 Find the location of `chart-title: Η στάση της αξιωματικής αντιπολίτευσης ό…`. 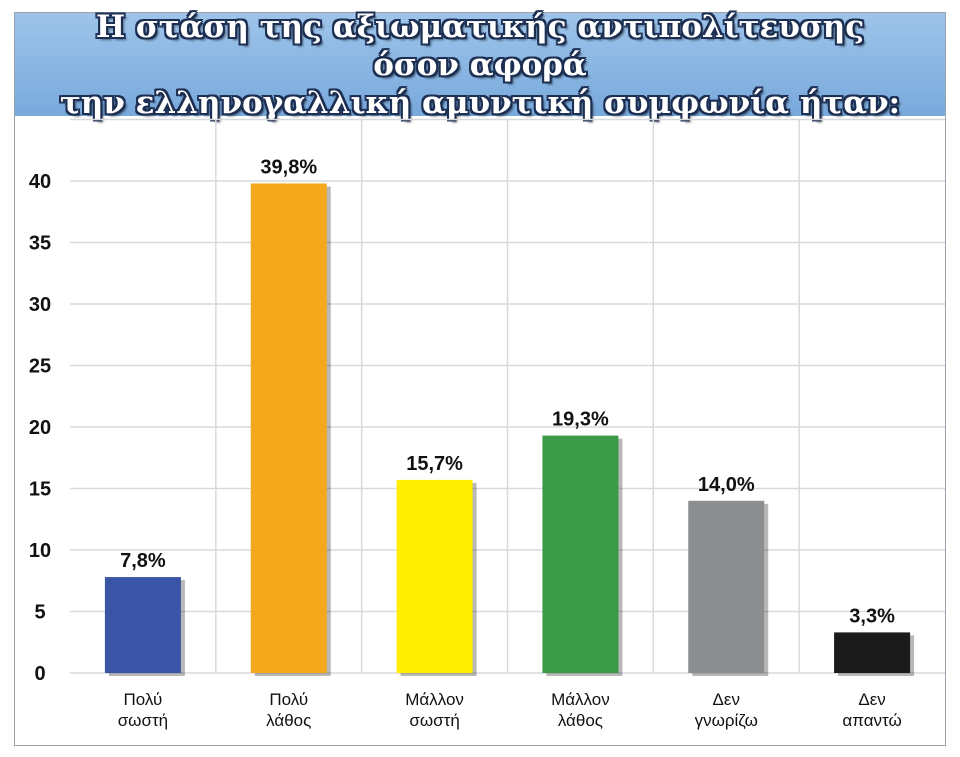

chart-title: Η στάση της αξιωματικής αντιπολίτευσης ό… is located at coordinates (480, 65).